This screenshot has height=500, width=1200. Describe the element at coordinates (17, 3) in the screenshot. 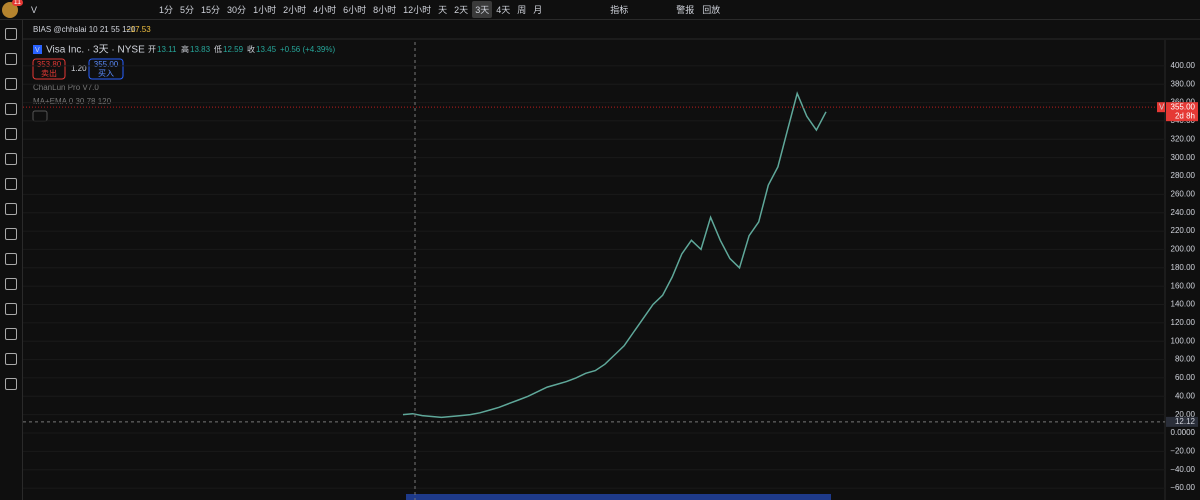

I see `badge: 11` at that location.